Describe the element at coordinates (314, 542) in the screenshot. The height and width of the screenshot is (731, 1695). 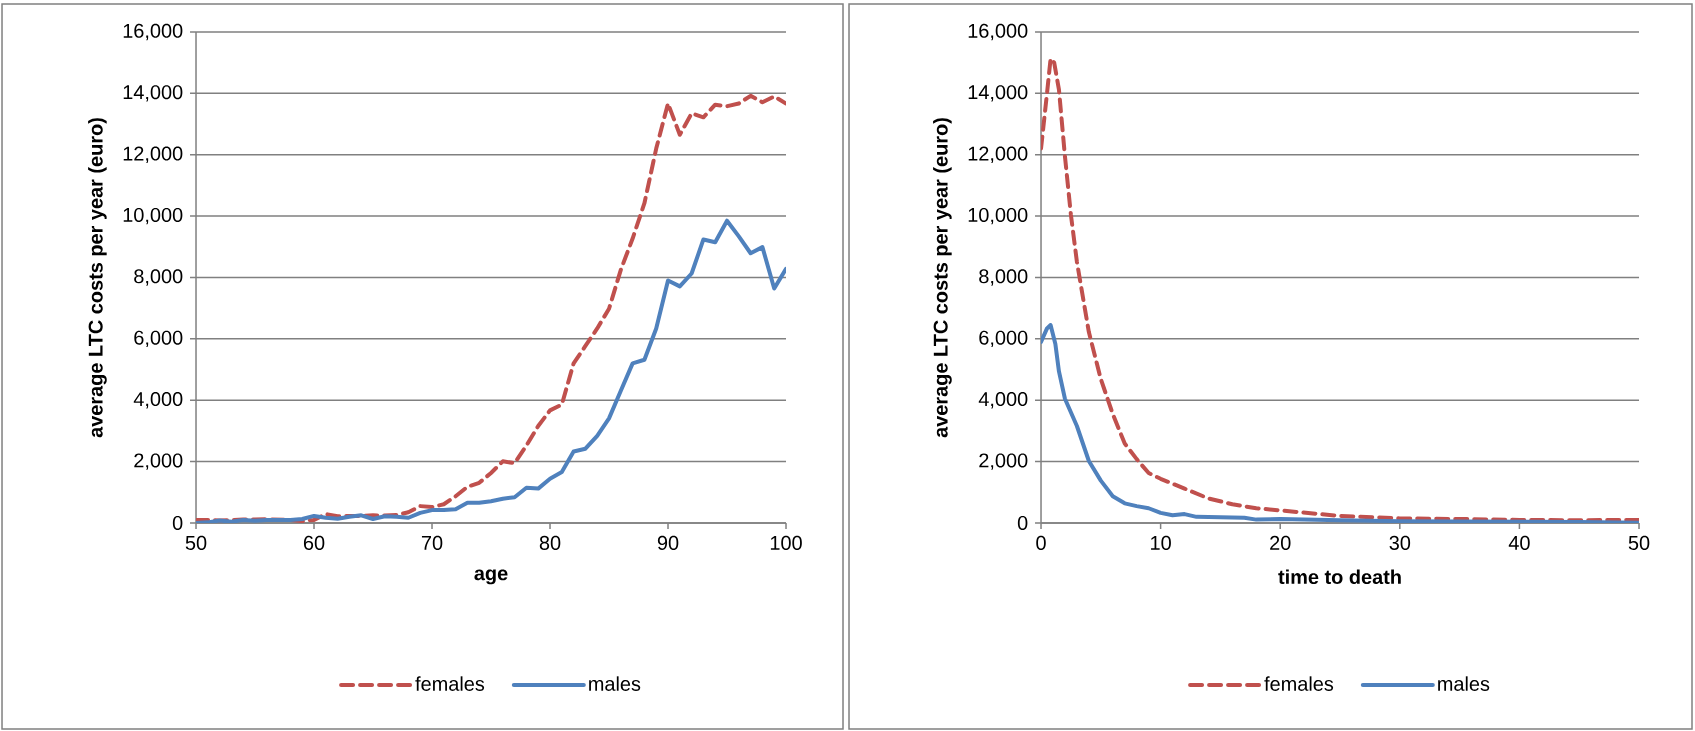
I see `x-tick-label: 60` at that location.